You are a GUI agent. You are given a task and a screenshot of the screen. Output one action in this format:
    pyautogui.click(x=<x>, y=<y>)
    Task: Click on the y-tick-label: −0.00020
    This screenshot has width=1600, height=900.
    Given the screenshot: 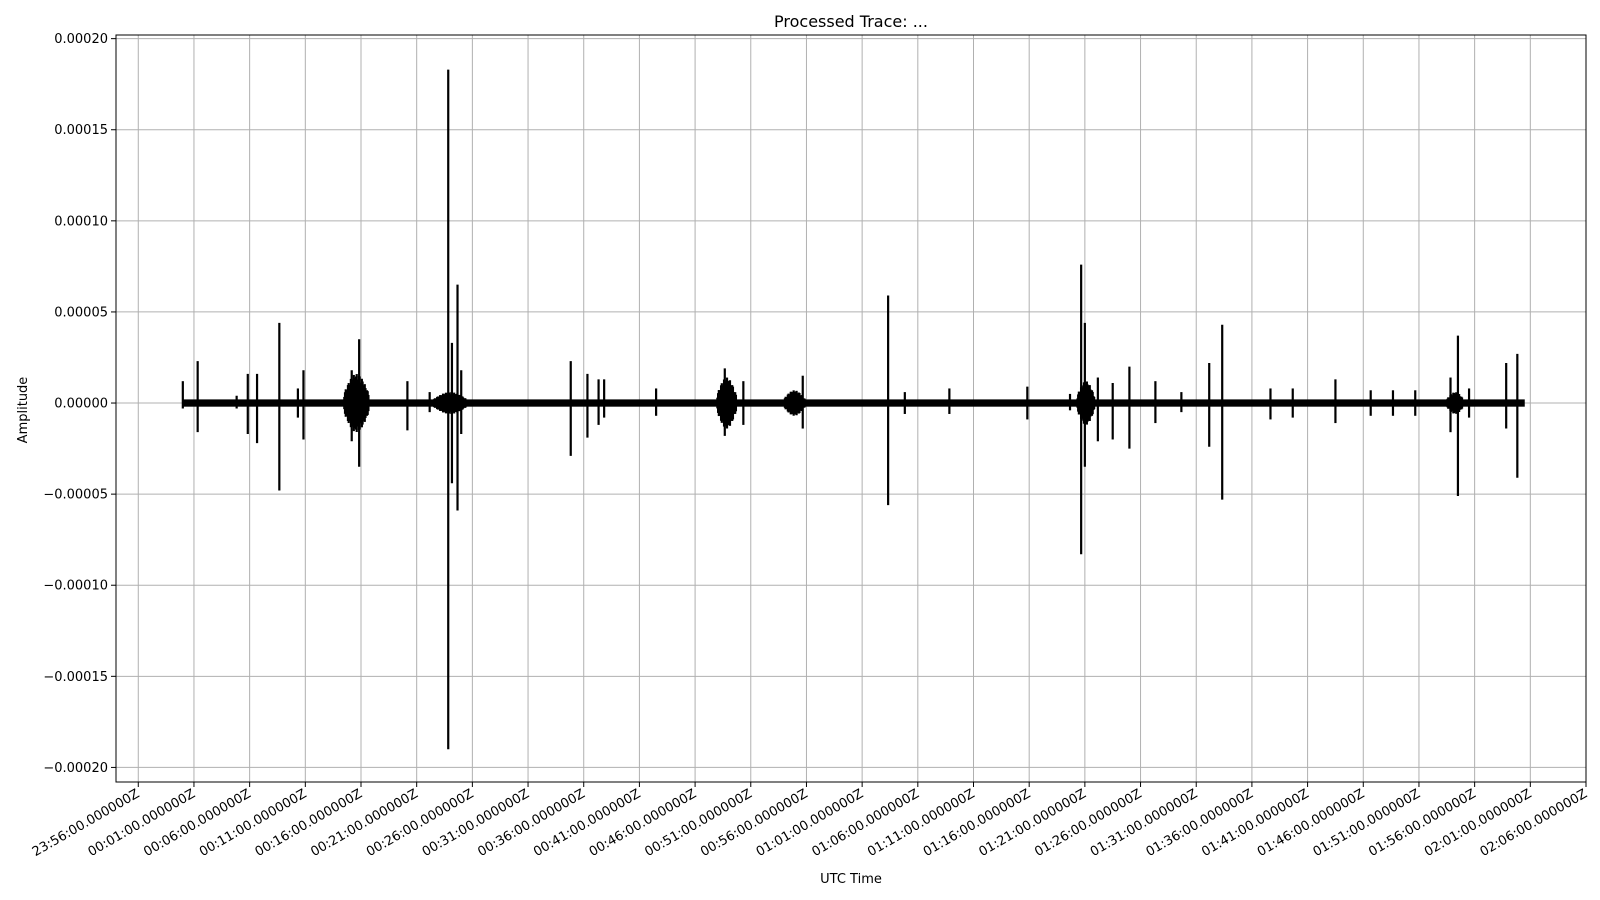 What is the action you would take?
    pyautogui.click(x=75, y=768)
    